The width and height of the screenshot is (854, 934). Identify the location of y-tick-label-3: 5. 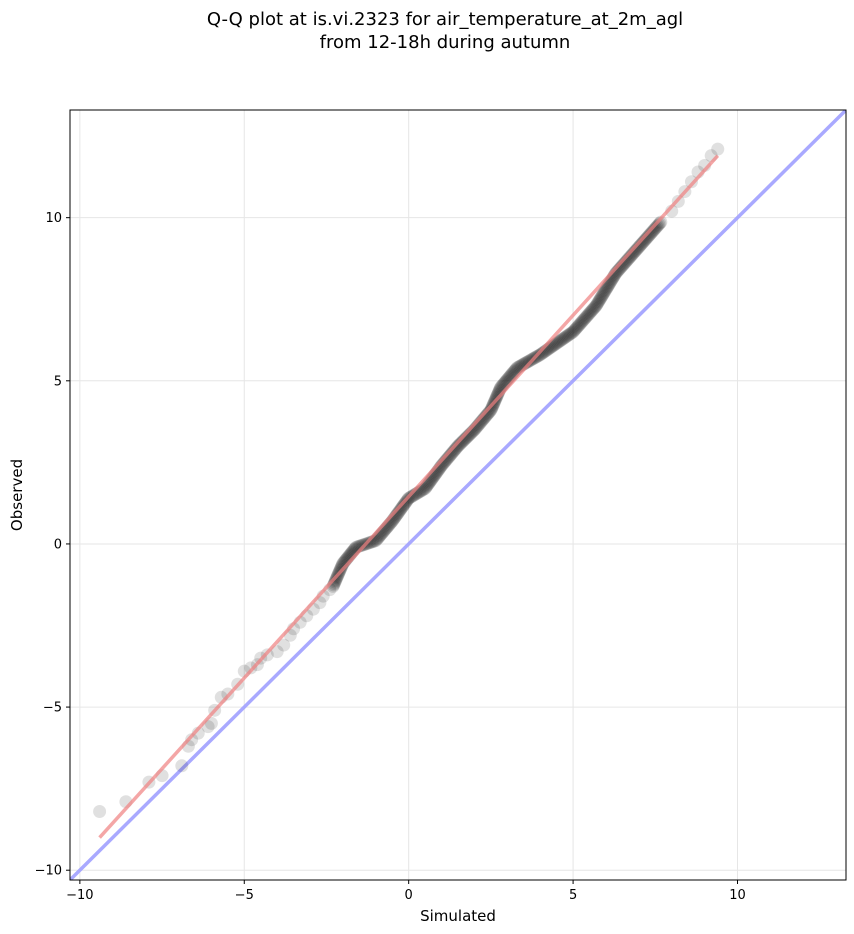
(58, 381).